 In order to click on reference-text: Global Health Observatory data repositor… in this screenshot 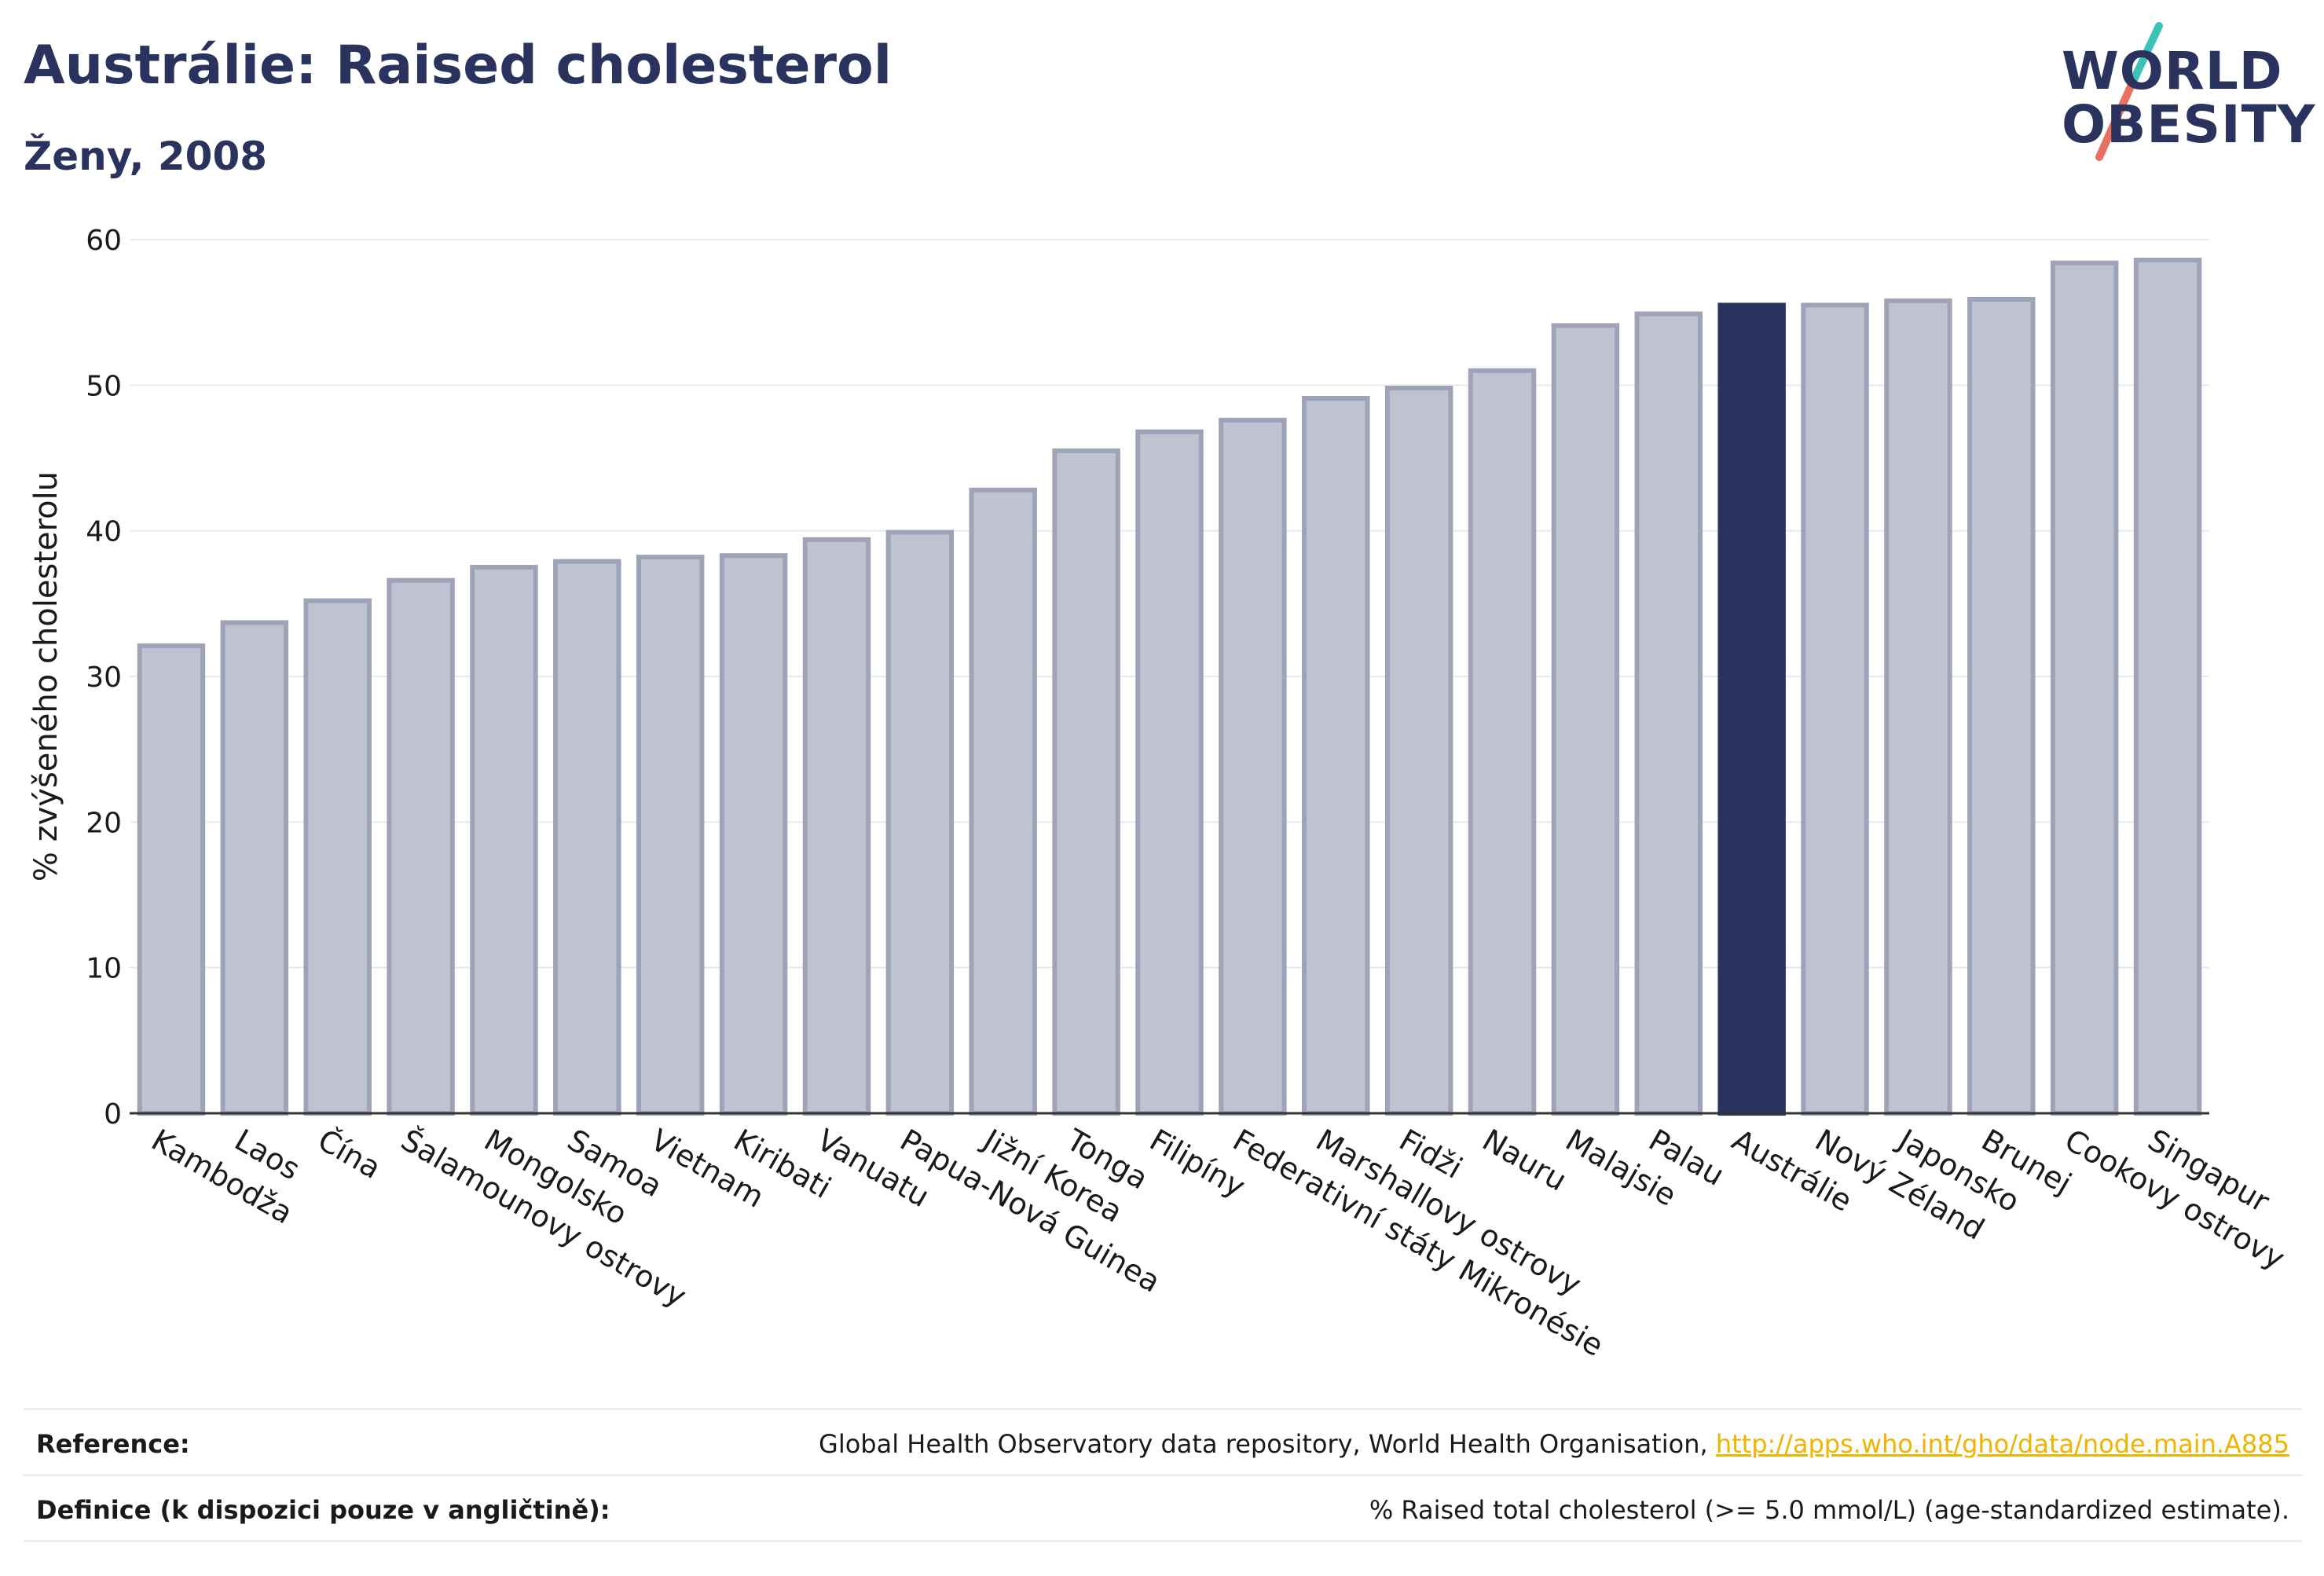, I will do `click(1267, 1444)`.